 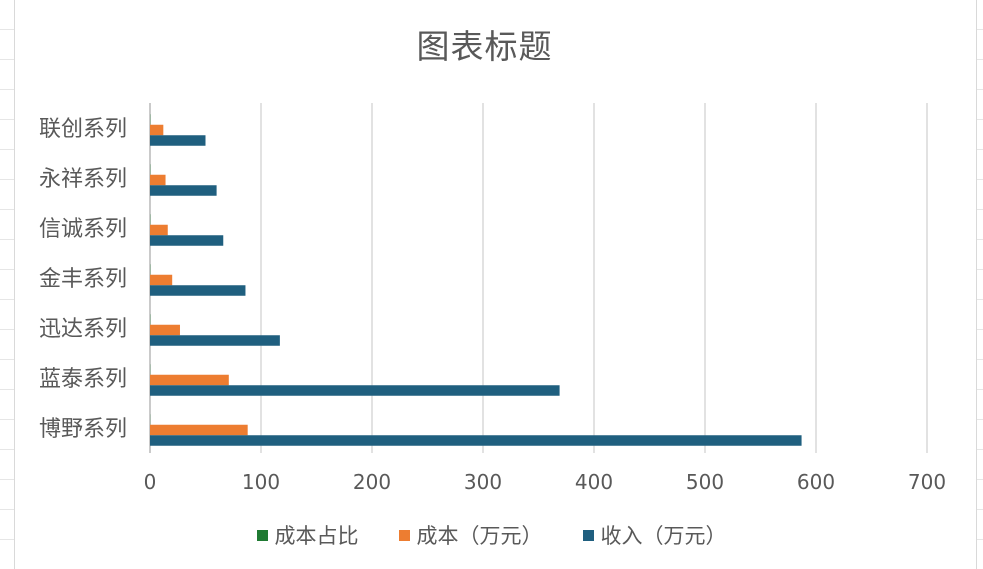 I want to click on legend-item-revenue: 收入（万元）, so click(x=654, y=535).